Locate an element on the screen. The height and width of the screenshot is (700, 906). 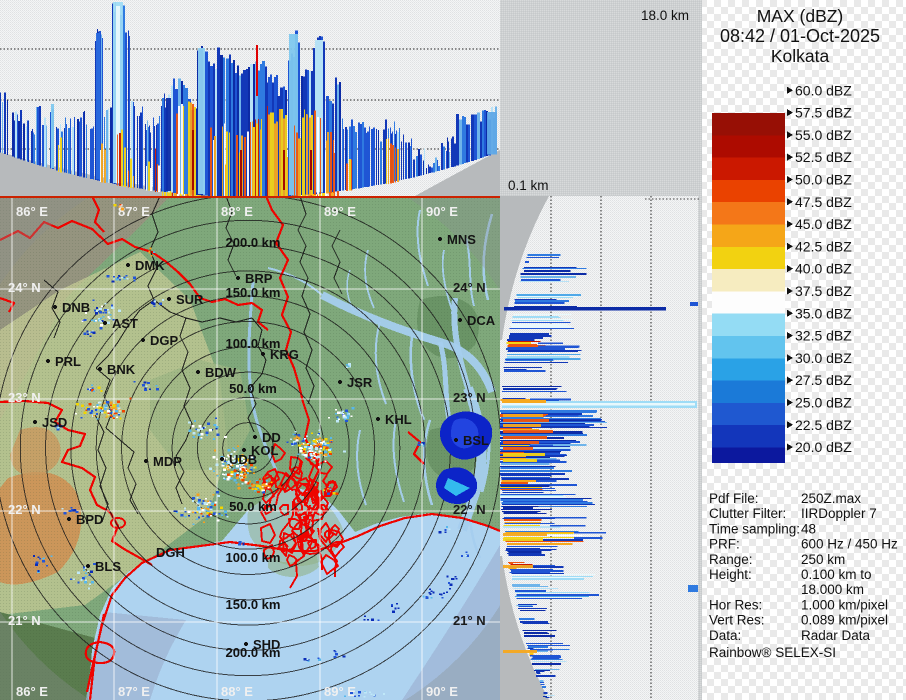
svg-text: Clutter Filter: is located at coordinates (747, 513).